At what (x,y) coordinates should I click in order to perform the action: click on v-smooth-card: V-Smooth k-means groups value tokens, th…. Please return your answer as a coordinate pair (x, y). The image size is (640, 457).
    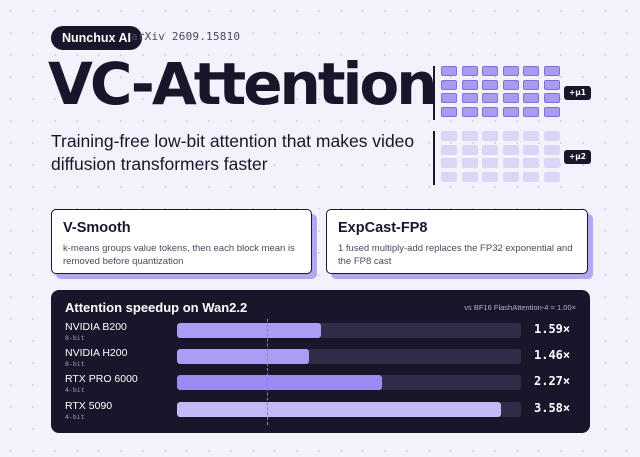
    Looking at the image, I should click on (181, 241).